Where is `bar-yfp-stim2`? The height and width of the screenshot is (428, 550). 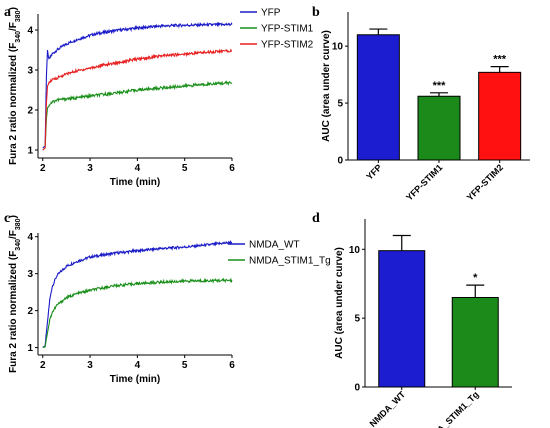 bar-yfp-stim2 is located at coordinates (500, 116).